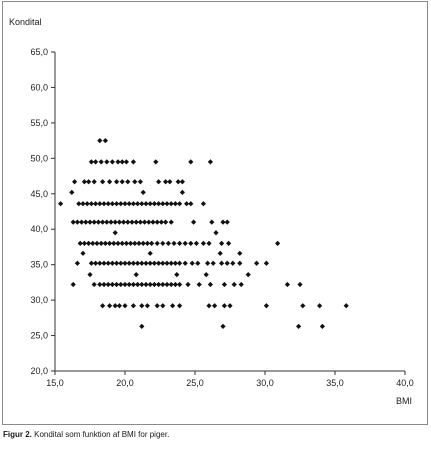 This screenshot has height=452, width=431. I want to click on x-tick-label: 40,0, so click(405, 383).